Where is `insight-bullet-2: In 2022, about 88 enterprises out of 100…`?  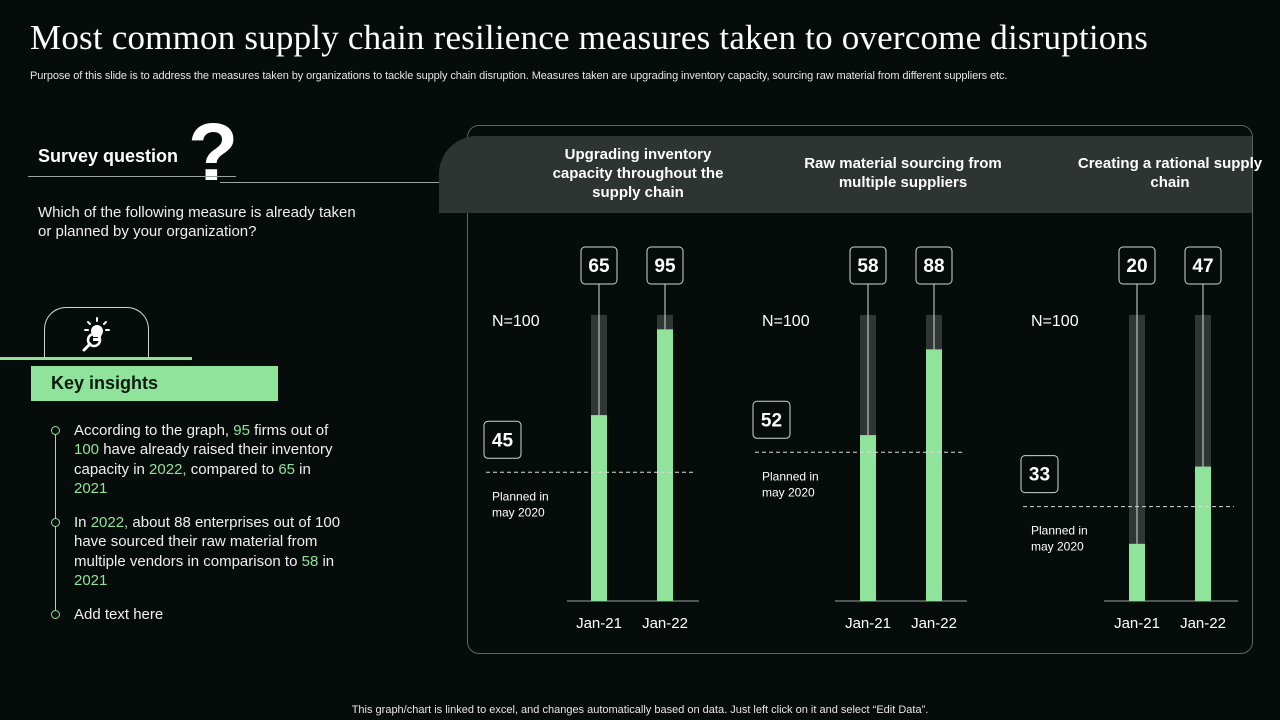 insight-bullet-2: In 2022, about 88 enterprises out of 100… is located at coordinates (198, 551).